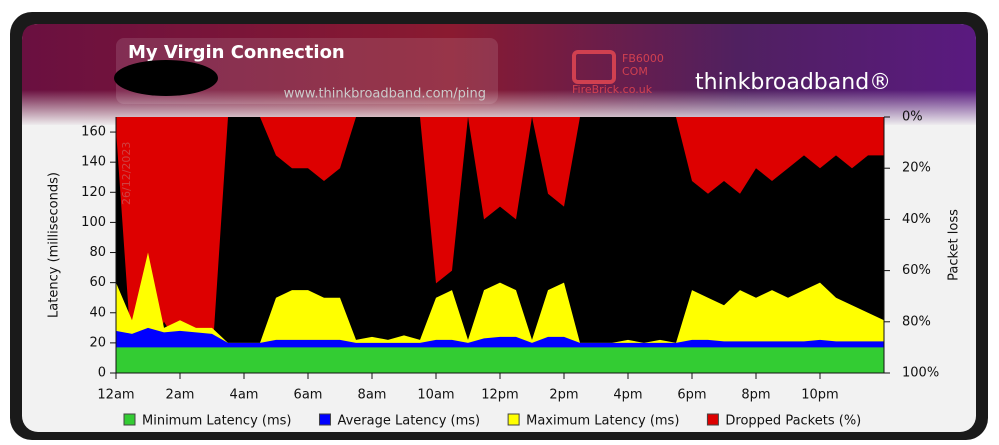  What do you see at coordinates (916, 321) in the screenshot?
I see `y2-tick-label: 80%` at bounding box center [916, 321].